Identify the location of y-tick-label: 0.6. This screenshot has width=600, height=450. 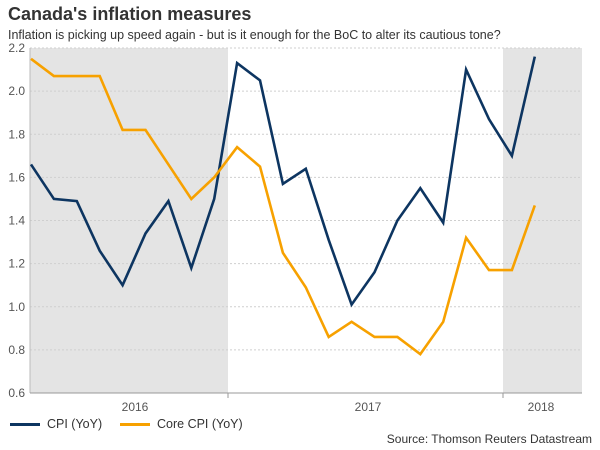
(16, 393).